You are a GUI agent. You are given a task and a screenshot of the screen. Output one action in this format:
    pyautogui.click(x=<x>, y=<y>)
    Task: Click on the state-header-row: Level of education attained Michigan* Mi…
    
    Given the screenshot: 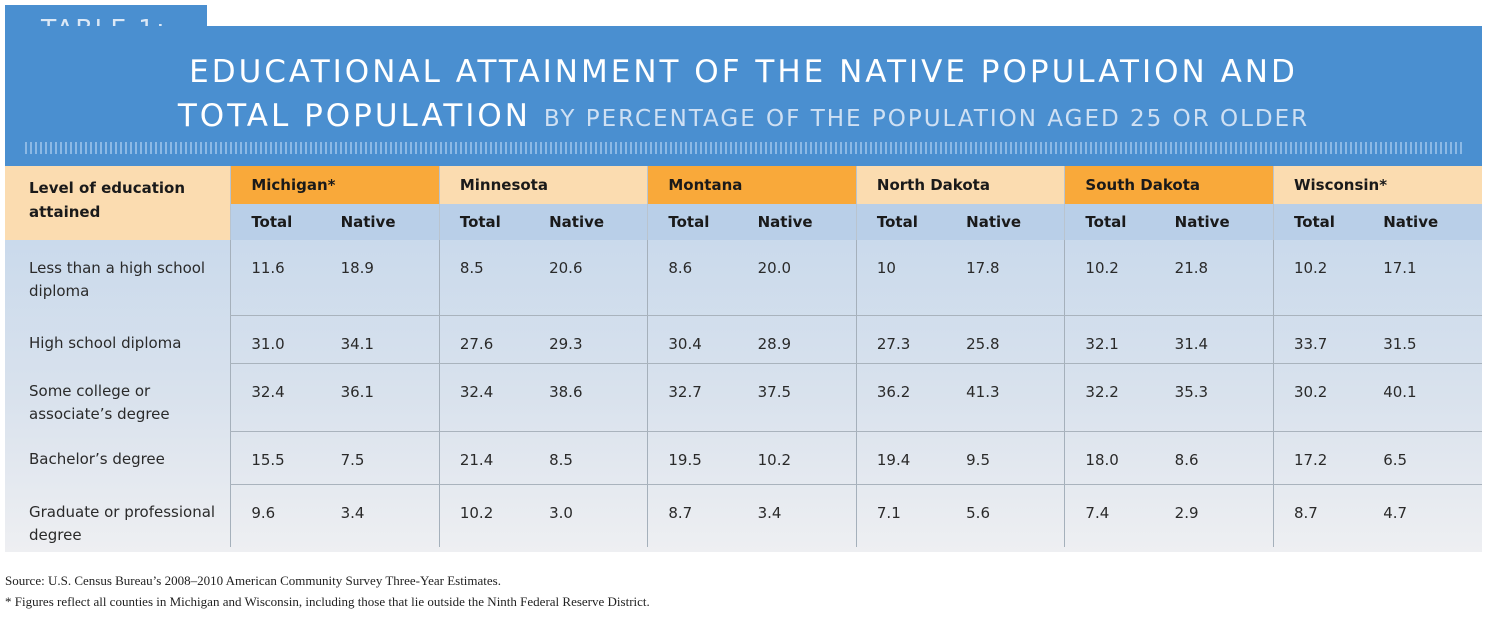 What is the action you would take?
    pyautogui.click(x=743, y=203)
    